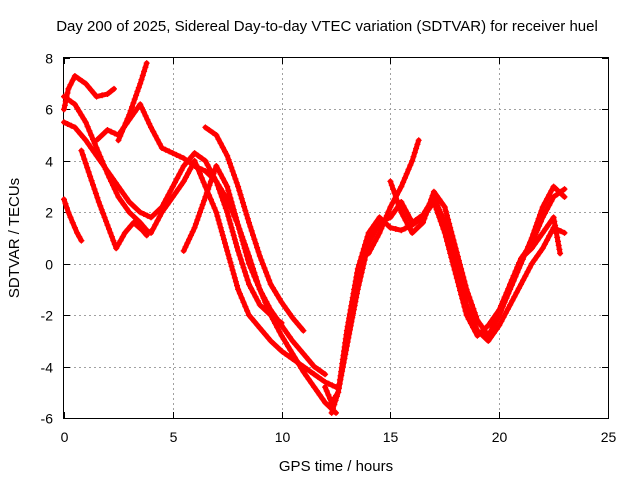 The width and height of the screenshot is (640, 480). I want to click on x-tick-label: 5, so click(174, 437).